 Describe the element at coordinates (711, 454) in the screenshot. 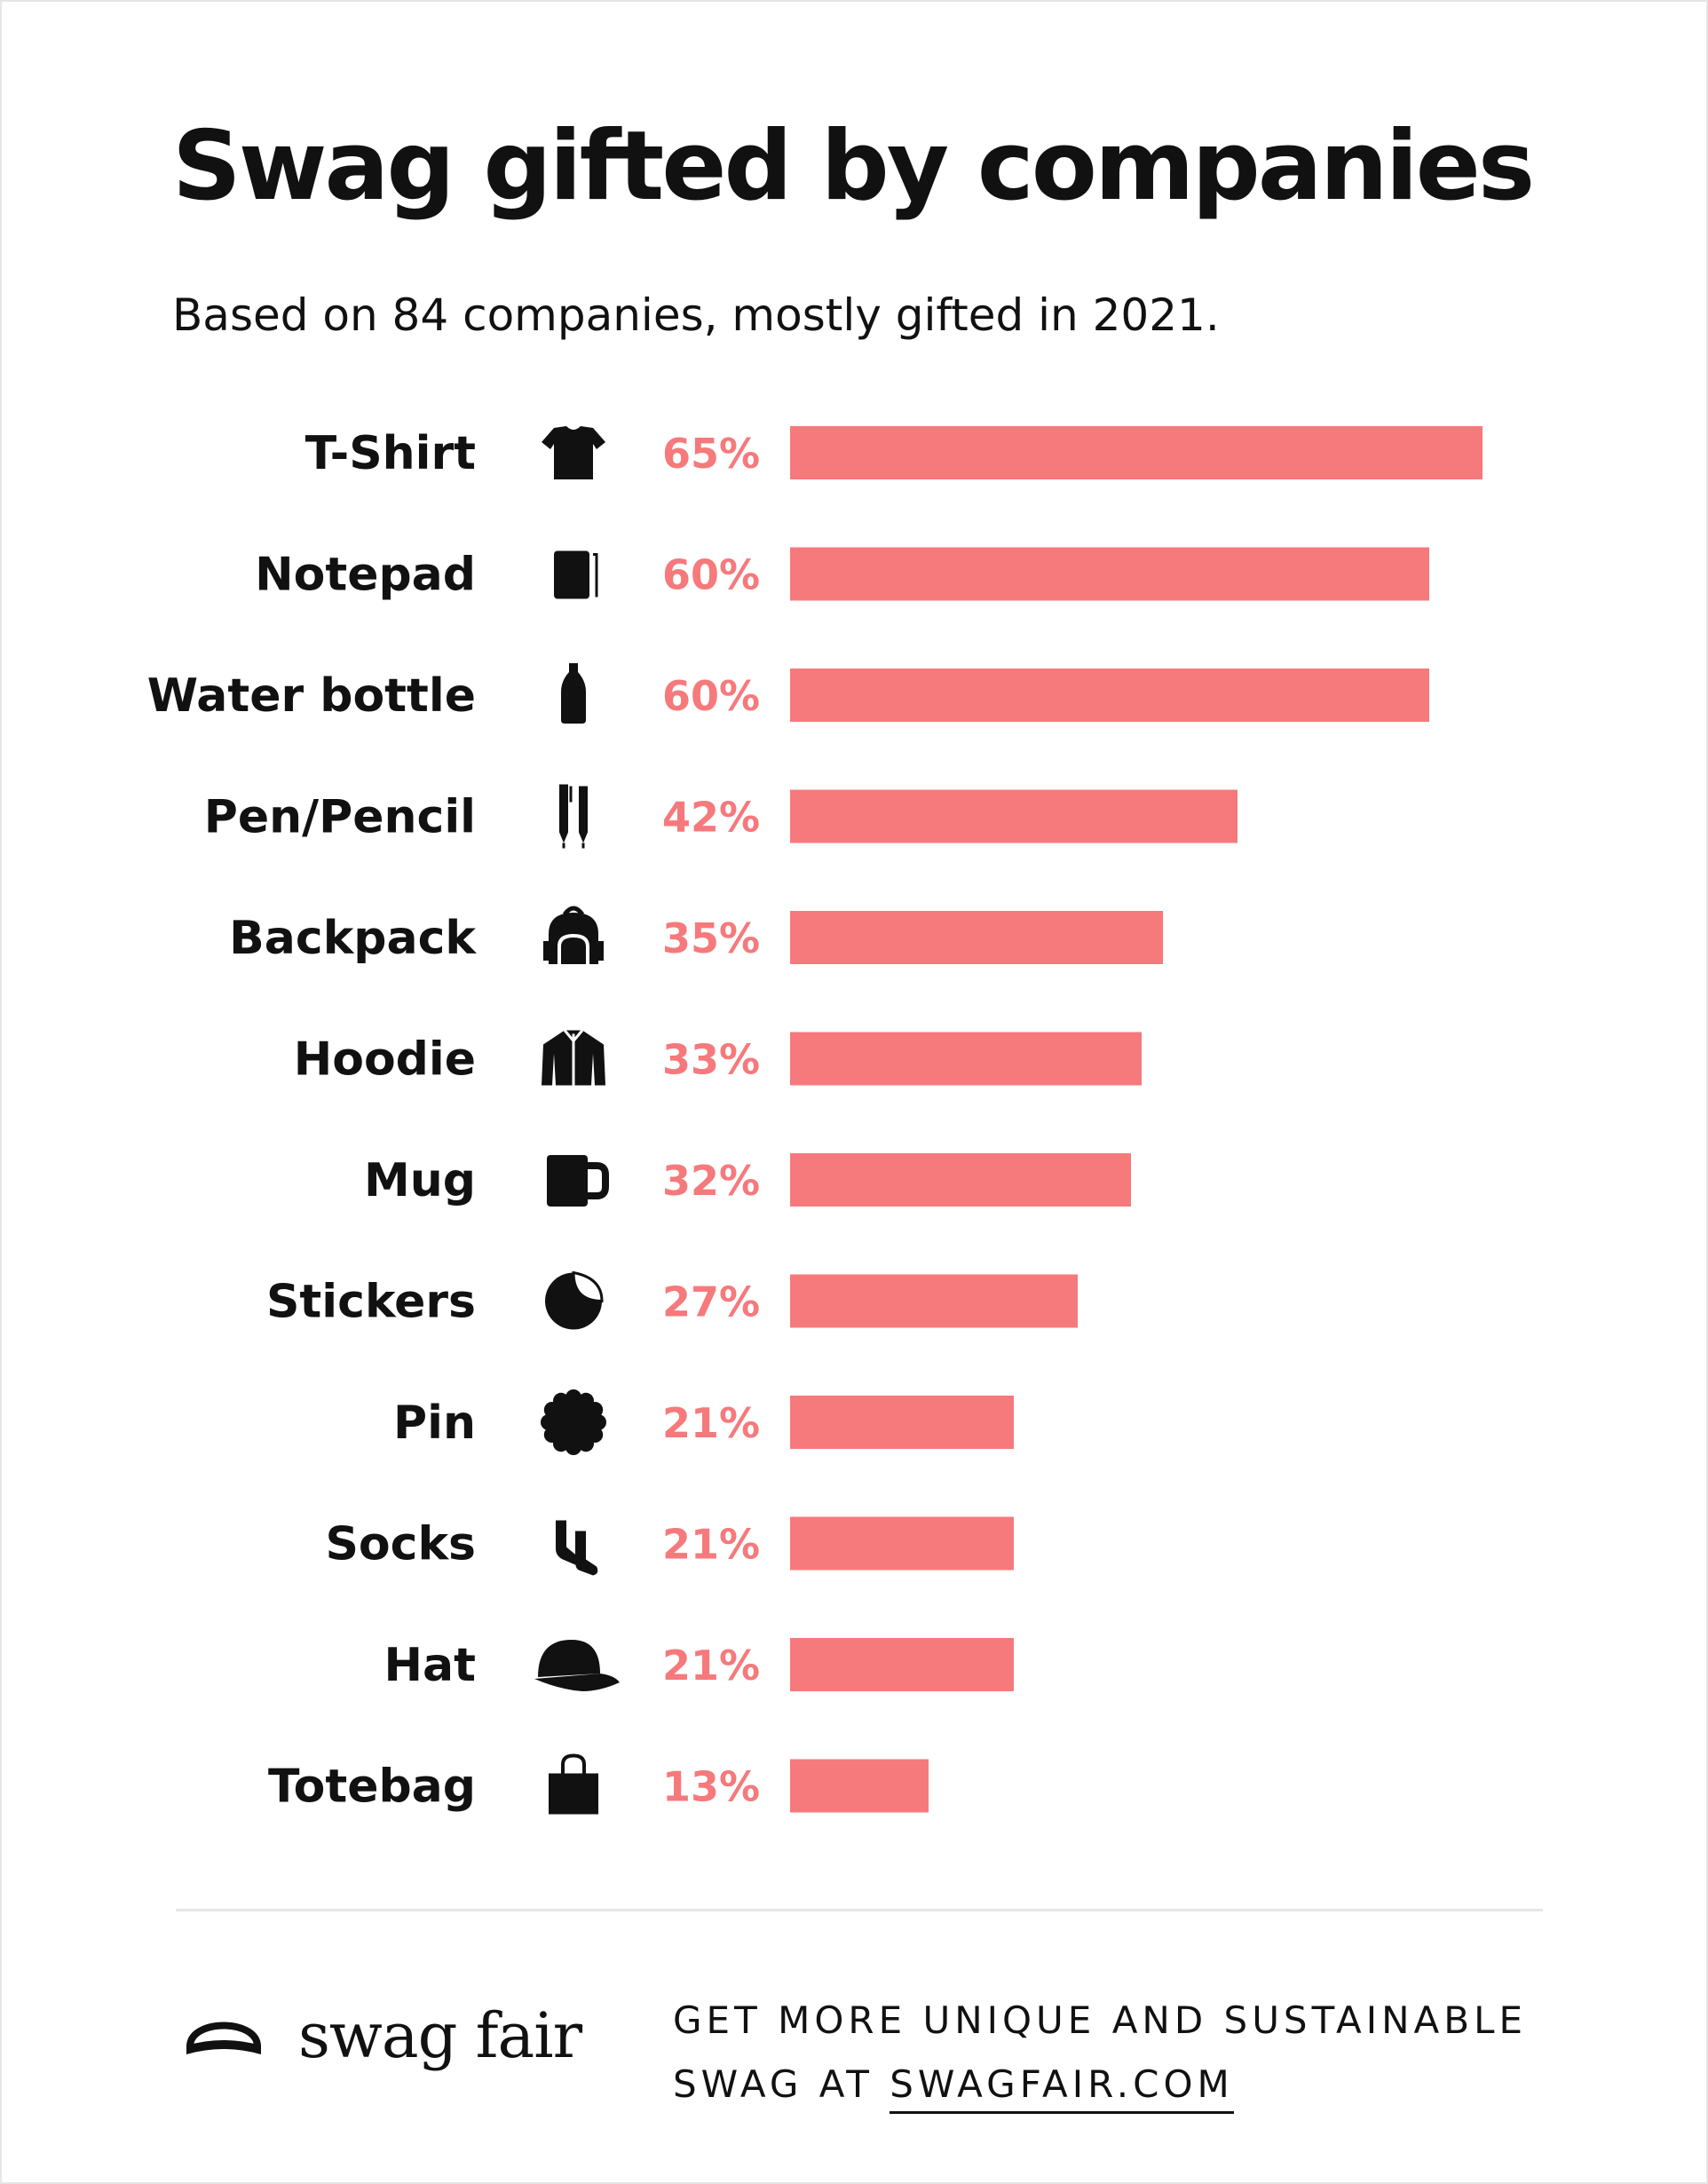

I see `value-label: 65%` at that location.